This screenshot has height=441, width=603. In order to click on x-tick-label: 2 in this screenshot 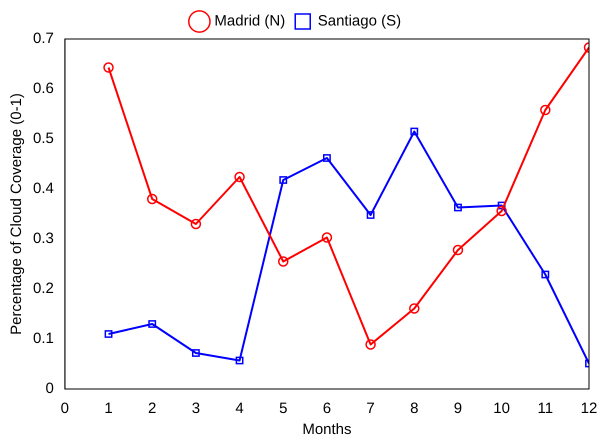, I will do `click(152, 409)`.